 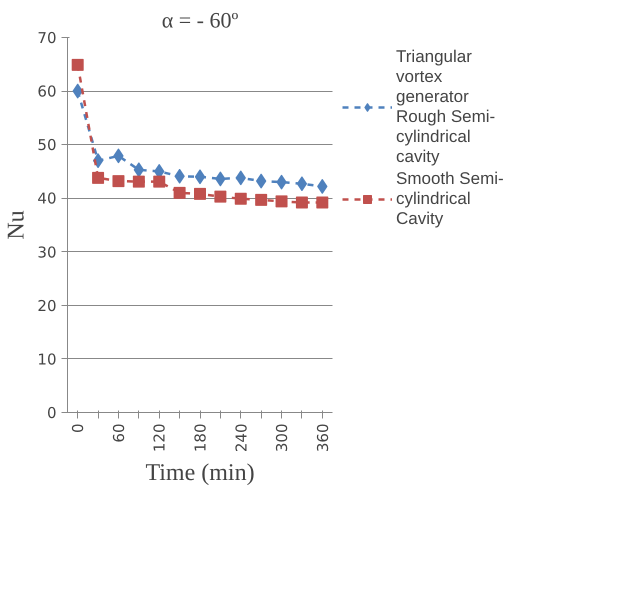 I want to click on y-tick-label: 50, so click(x=47, y=145).